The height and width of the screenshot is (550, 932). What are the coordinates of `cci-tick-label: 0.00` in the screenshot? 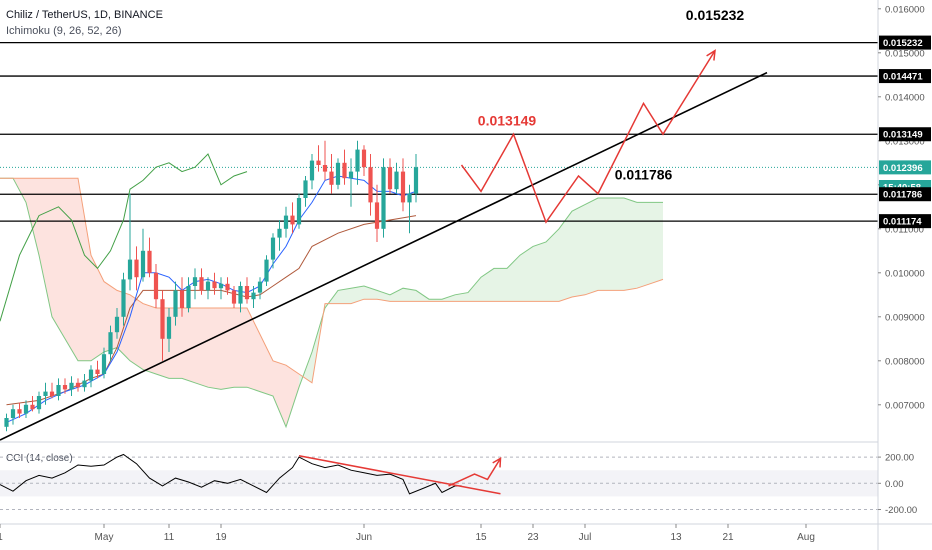 It's located at (894, 484).